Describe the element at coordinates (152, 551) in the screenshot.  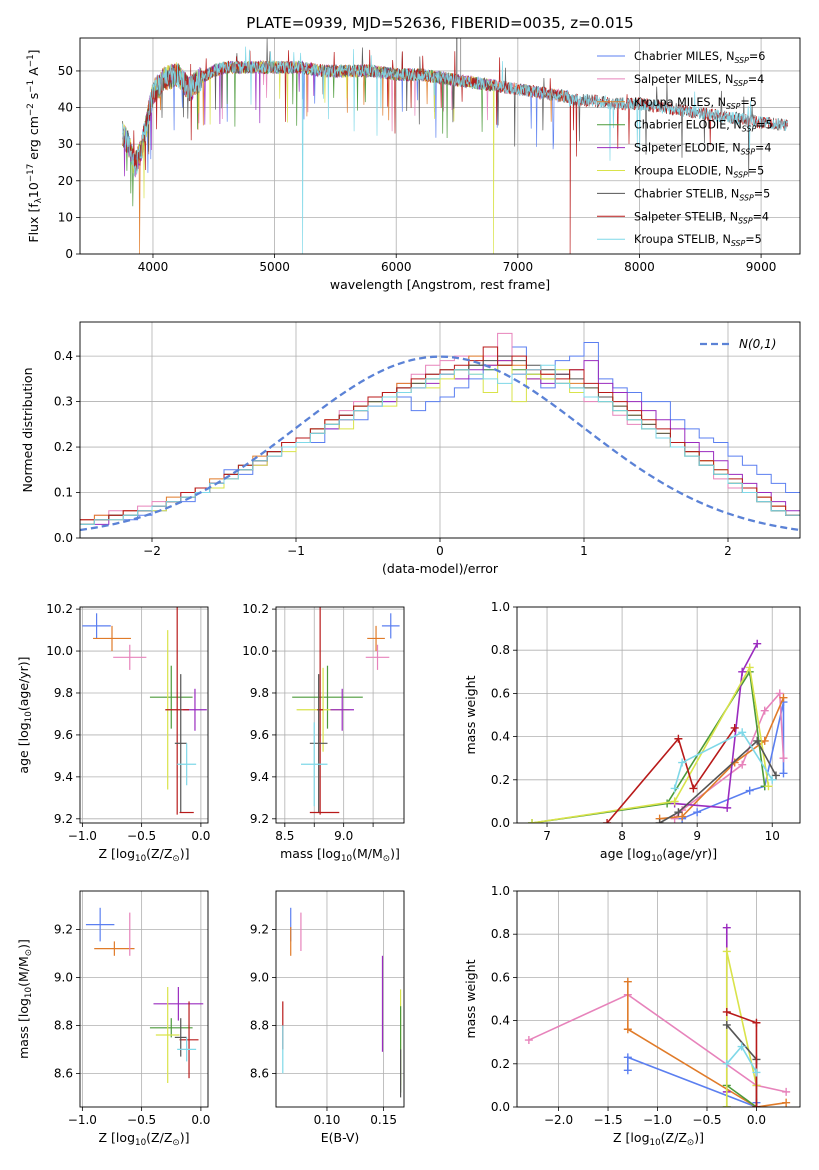
I see `x-tick-label: −2` at that location.